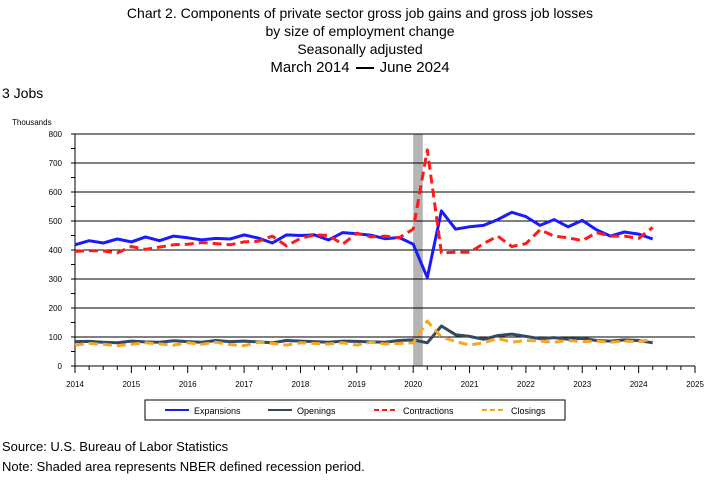 This screenshot has width=720, height=480. I want to click on y-tick-label-100: 100, so click(56, 337).